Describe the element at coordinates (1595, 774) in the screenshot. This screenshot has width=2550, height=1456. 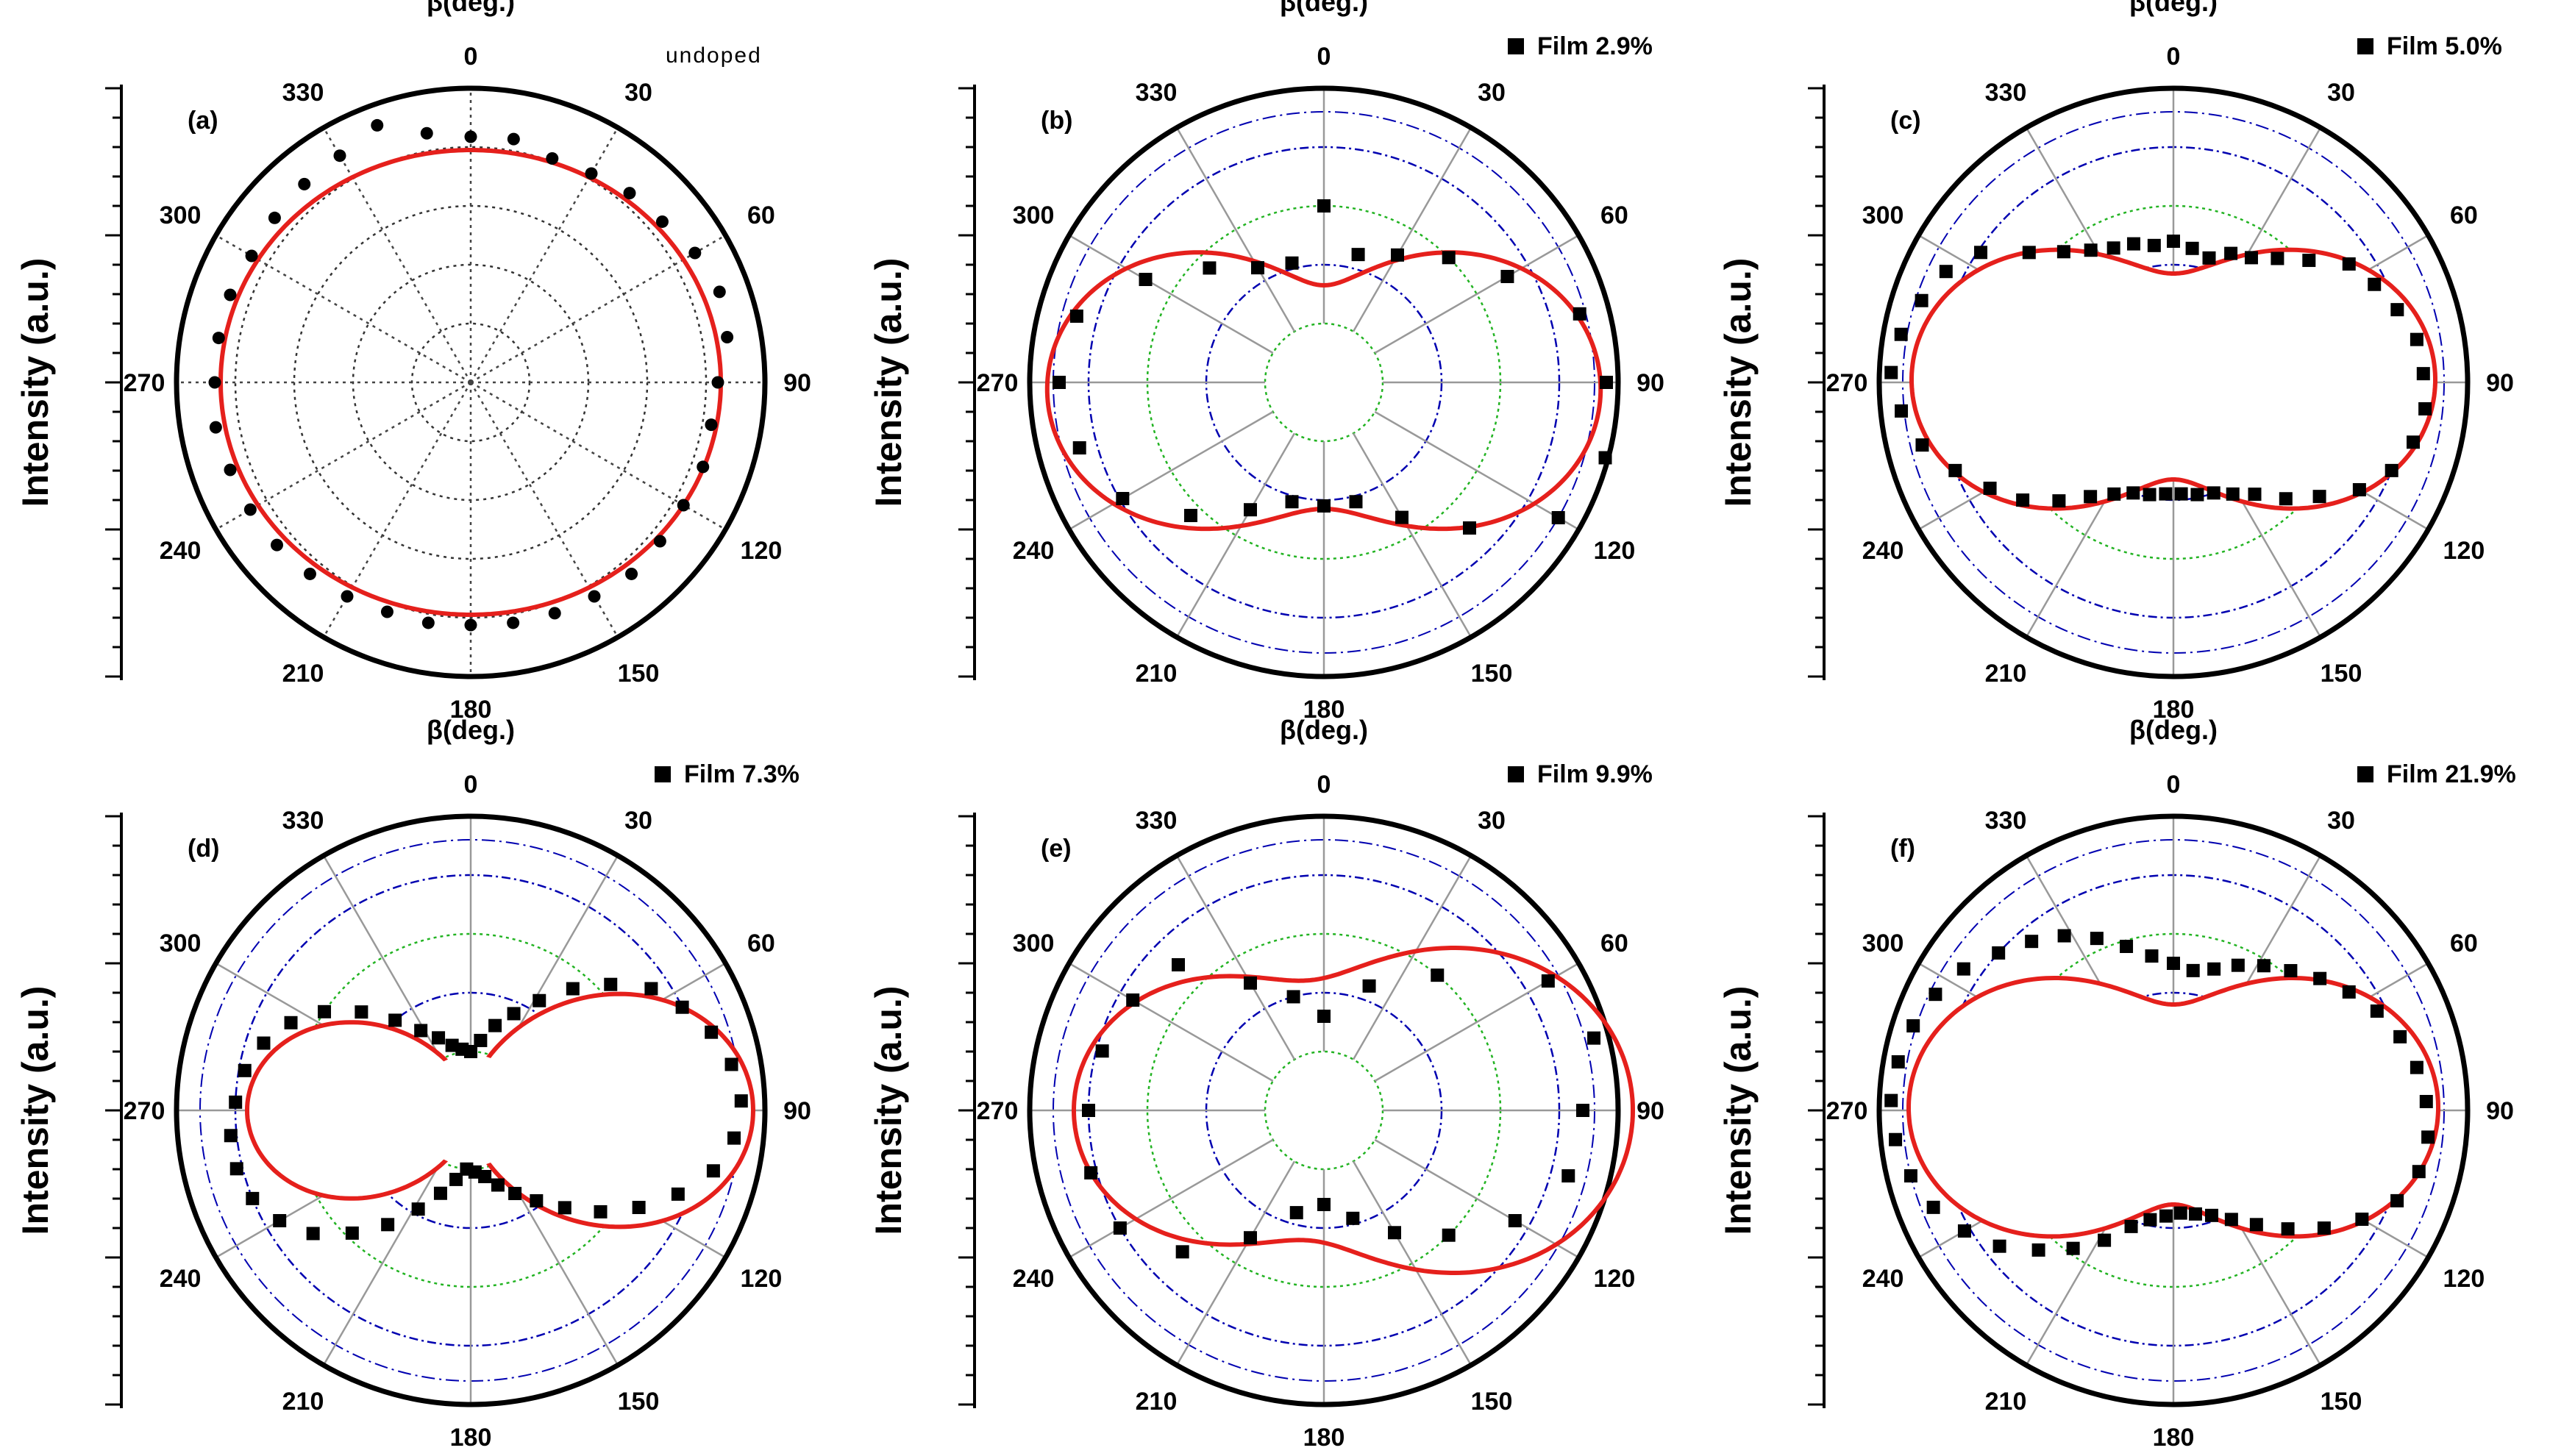
I see `legend-label: Film 9.9%` at that location.